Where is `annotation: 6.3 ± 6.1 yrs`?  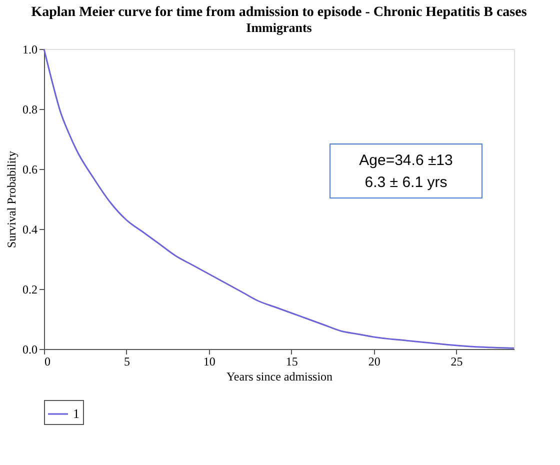
annotation: 6.3 ± 6.1 yrs is located at coordinates (406, 182).